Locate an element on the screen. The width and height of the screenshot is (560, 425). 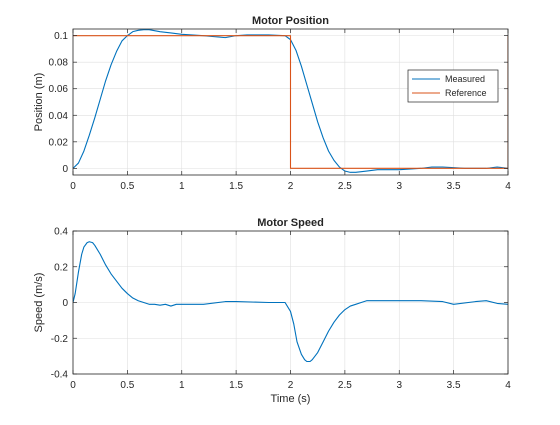
legend-box is located at coordinates (453, 86).